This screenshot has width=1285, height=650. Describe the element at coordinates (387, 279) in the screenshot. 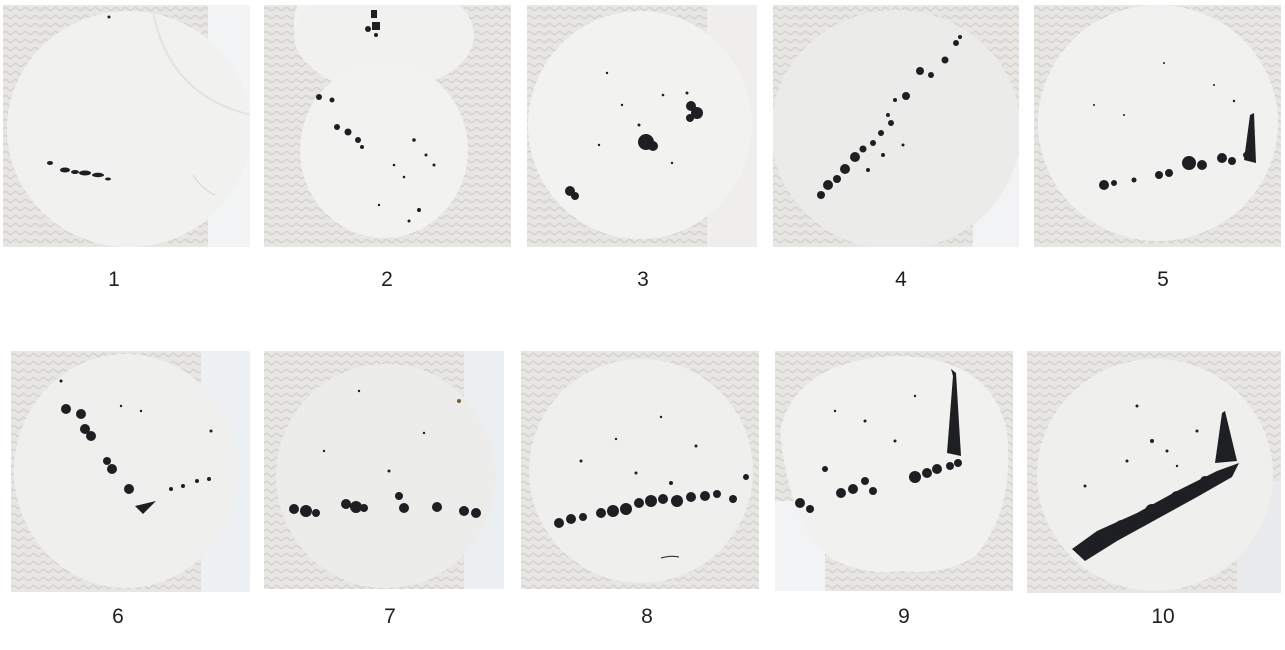

I see `panel-label-2: 2` at that location.